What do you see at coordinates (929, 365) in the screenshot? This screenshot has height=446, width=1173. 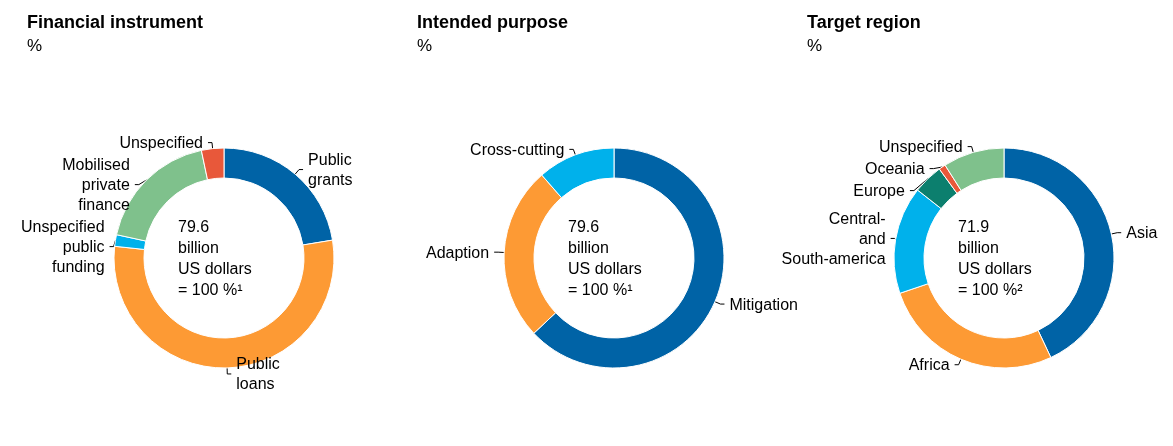 I see `slice-label: Africa` at bounding box center [929, 365].